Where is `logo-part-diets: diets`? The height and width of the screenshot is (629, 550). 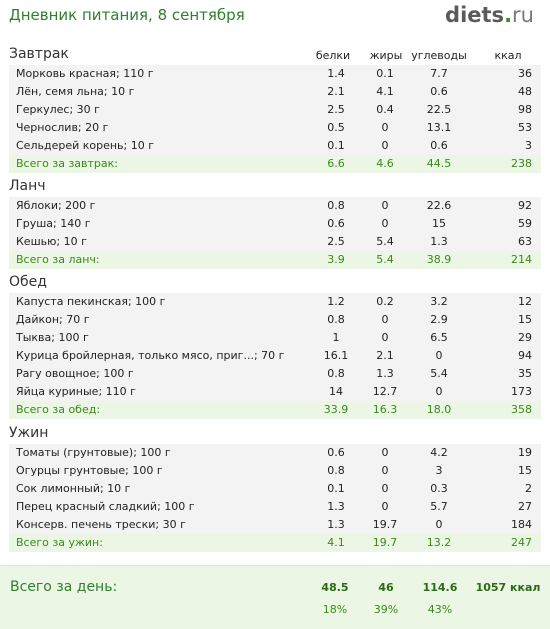
logo-part-diets: diets is located at coordinates (475, 15).